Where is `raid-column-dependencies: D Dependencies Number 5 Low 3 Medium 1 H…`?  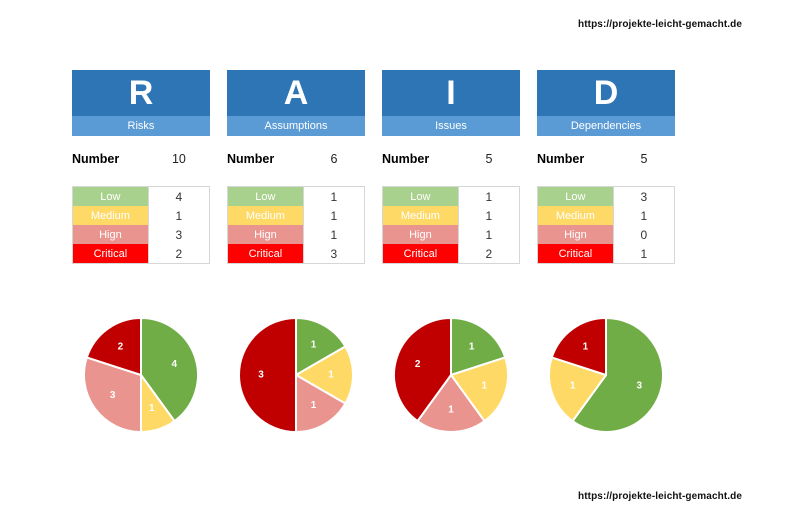
raid-column-dependencies: D Dependencies Number 5 Low 3 Medium 1 H… is located at coordinates (606, 252).